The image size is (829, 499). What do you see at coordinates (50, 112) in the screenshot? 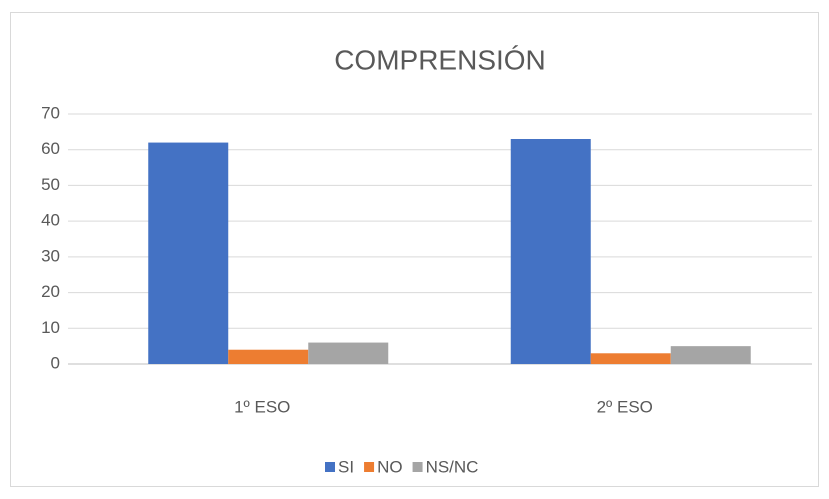
I see `y-tick-label: 70` at bounding box center [50, 112].